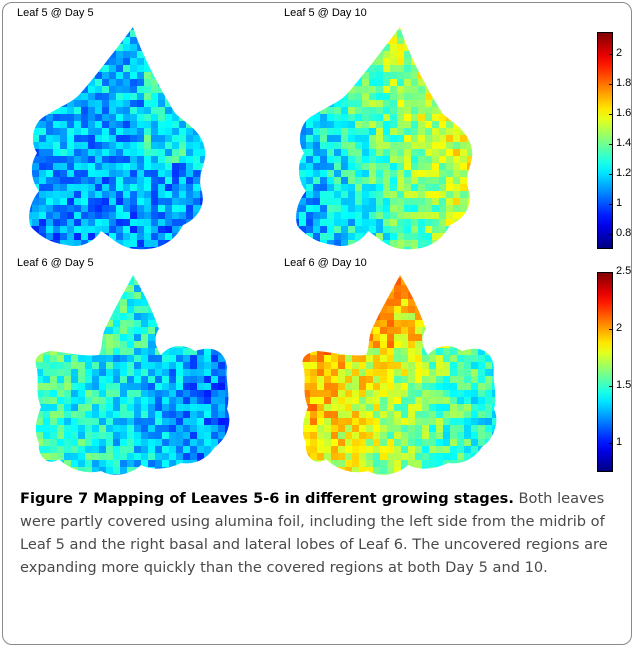 The width and height of the screenshot is (636, 649). I want to click on colorbar-tick-label: 1.5, so click(624, 385).